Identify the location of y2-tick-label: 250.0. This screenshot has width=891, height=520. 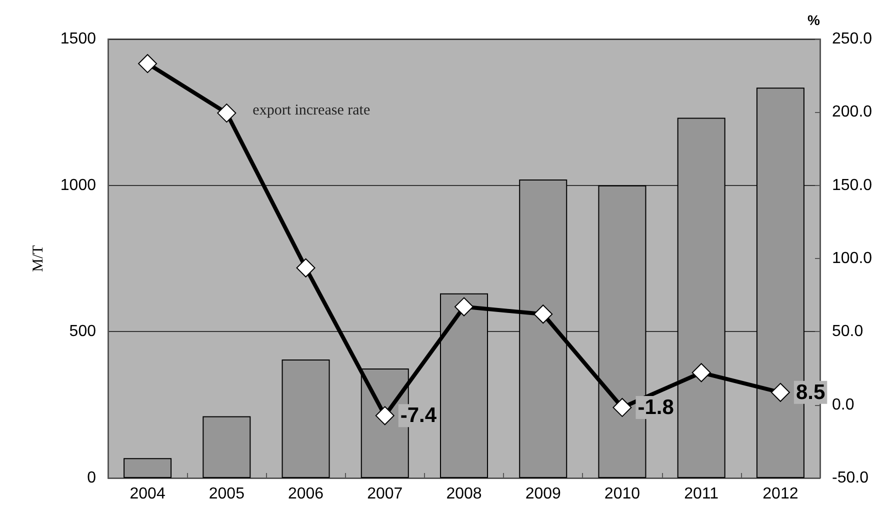
(852, 39).